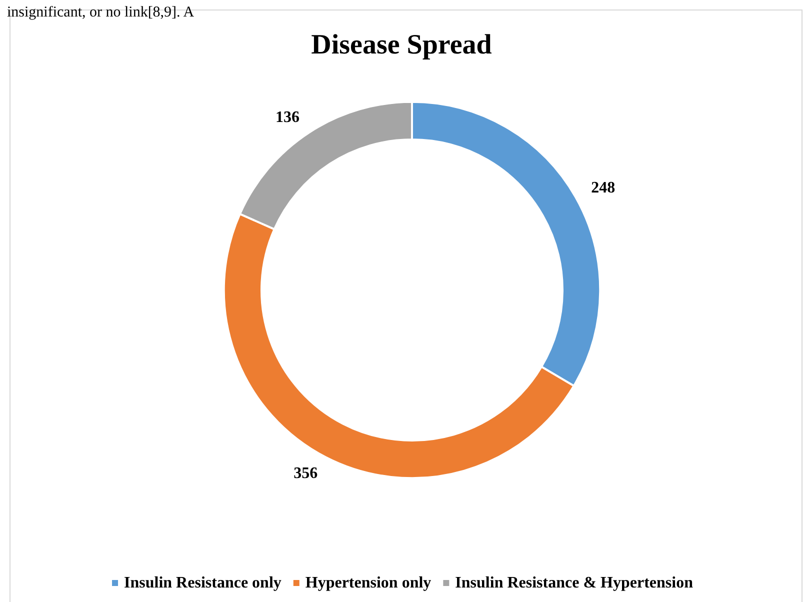 The image size is (803, 602). I want to click on legend-label: Hypertension only, so click(368, 583).